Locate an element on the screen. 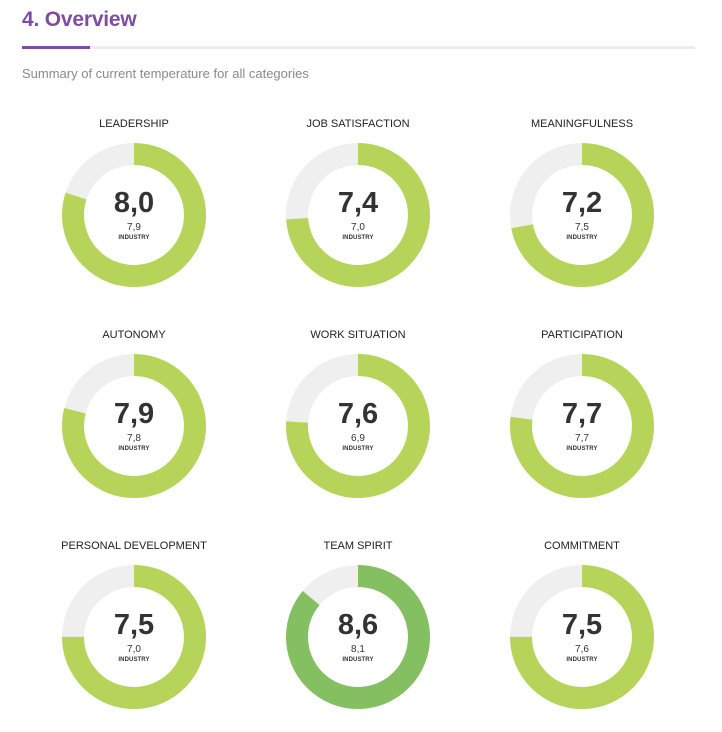 The width and height of the screenshot is (722, 732). donut-chart: 7,9 7,8 INDUSTRY is located at coordinates (134, 426).